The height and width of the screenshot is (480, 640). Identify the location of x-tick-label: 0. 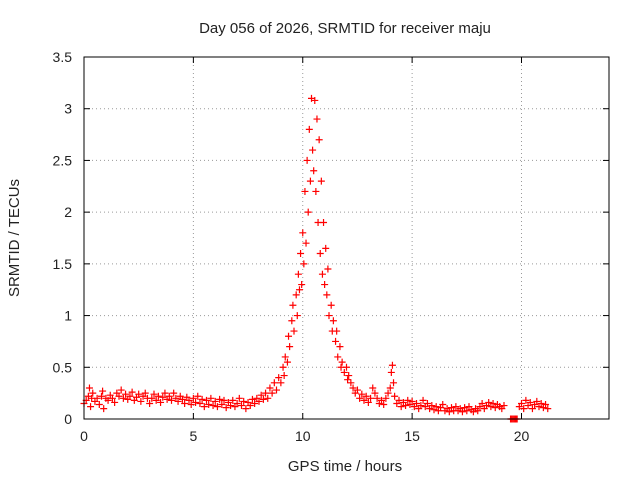
(84, 436).